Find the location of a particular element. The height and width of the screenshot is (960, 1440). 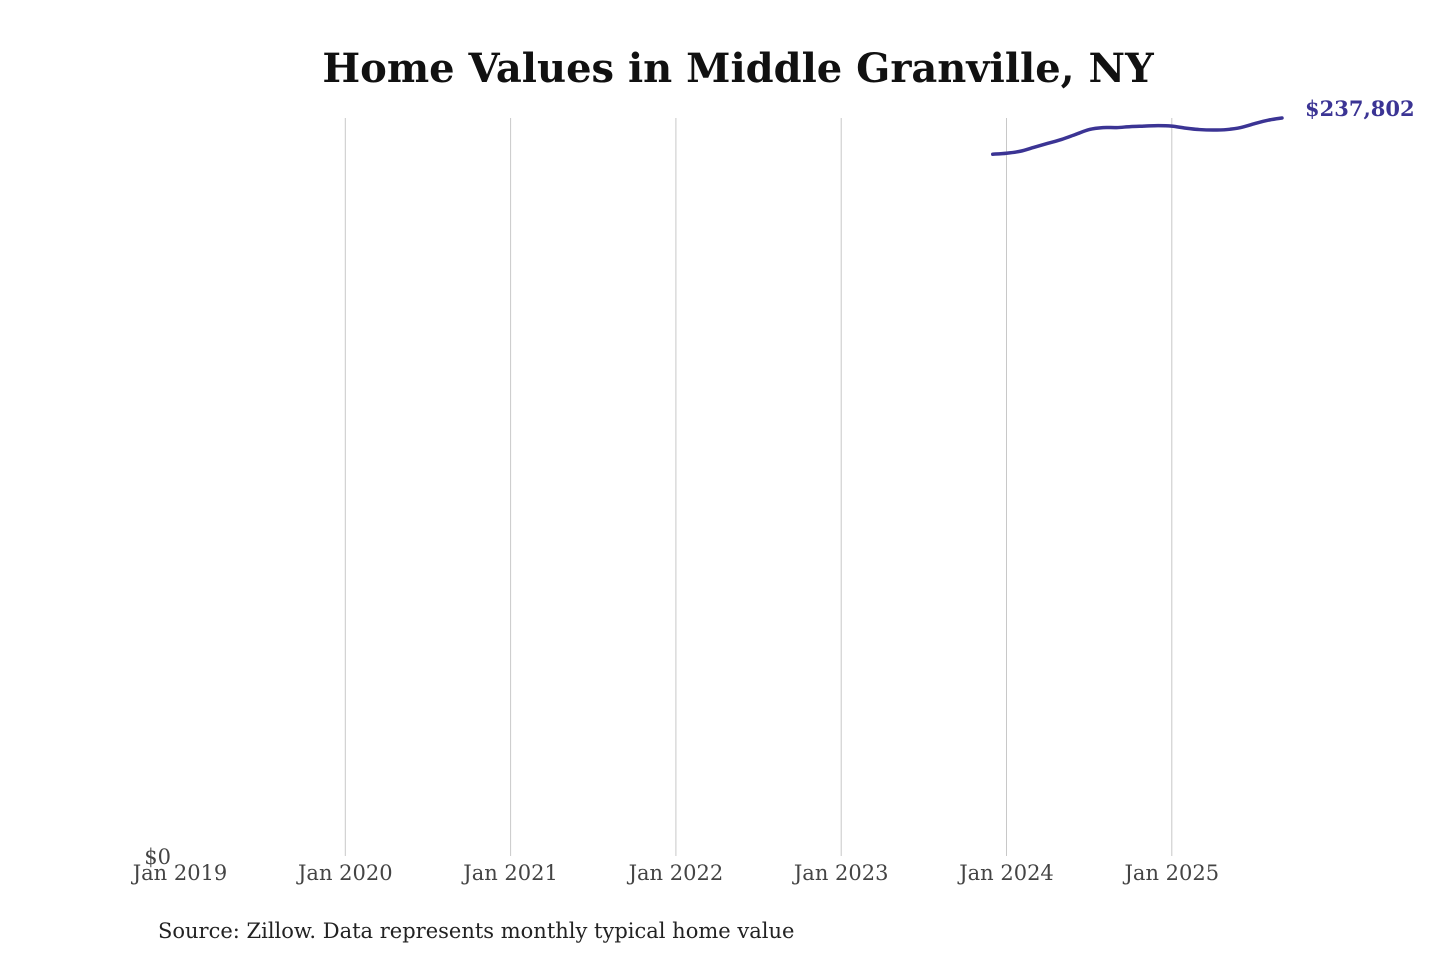

series-layer is located at coordinates (1137, 136).